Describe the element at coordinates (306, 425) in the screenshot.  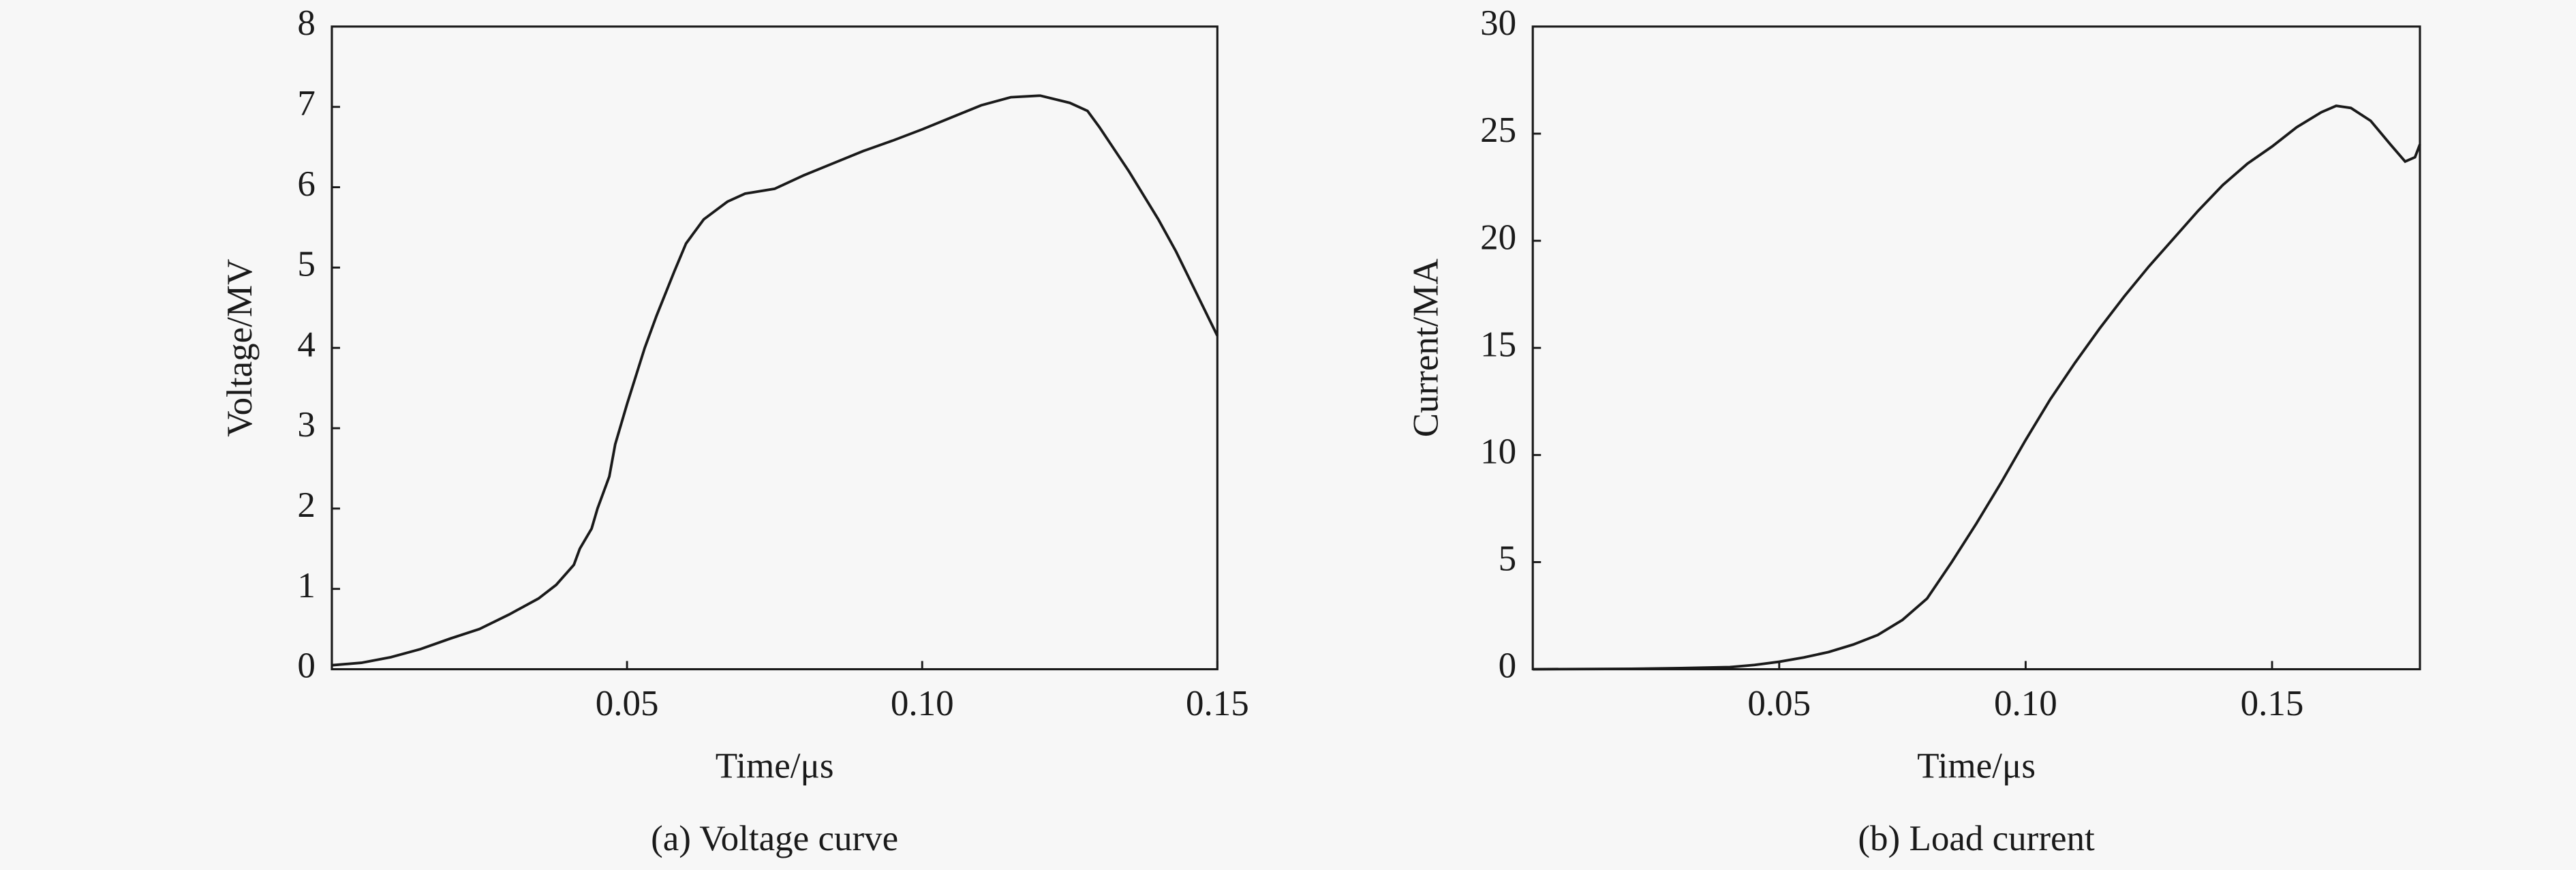
I see `y-tick-label: 3` at that location.